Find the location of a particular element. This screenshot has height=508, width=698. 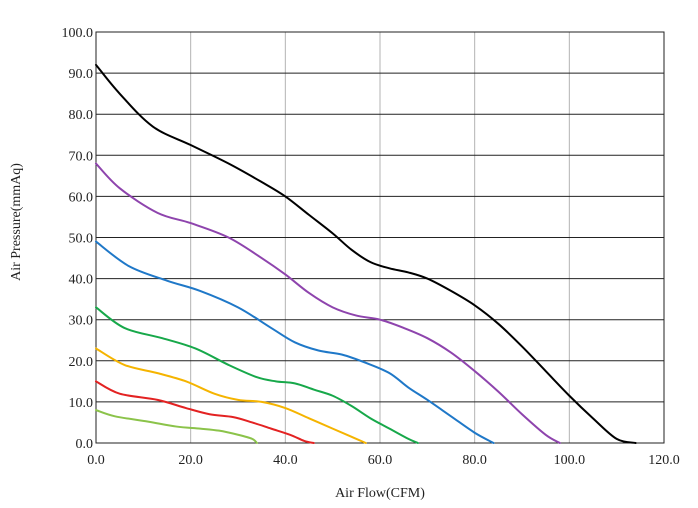

series-line-curve-green is located at coordinates (257, 375).